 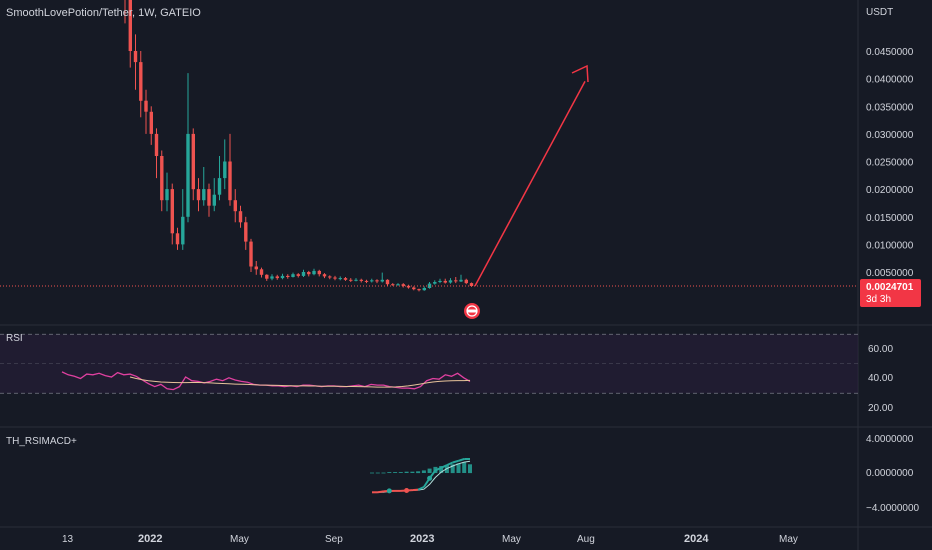 I want to click on price-axis-label: 0.0250000, so click(x=890, y=163).